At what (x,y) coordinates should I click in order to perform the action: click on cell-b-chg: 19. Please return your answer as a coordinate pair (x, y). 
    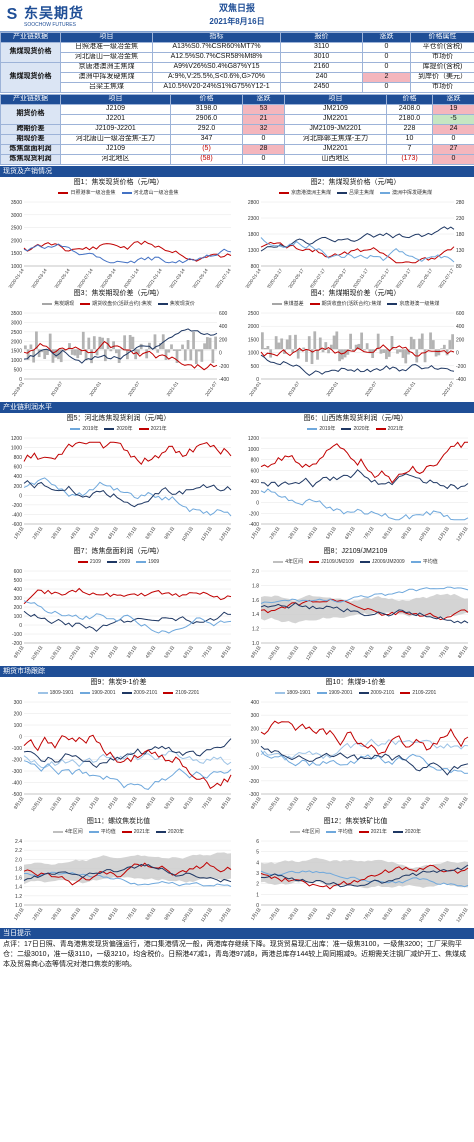
    Looking at the image, I should click on (453, 109).